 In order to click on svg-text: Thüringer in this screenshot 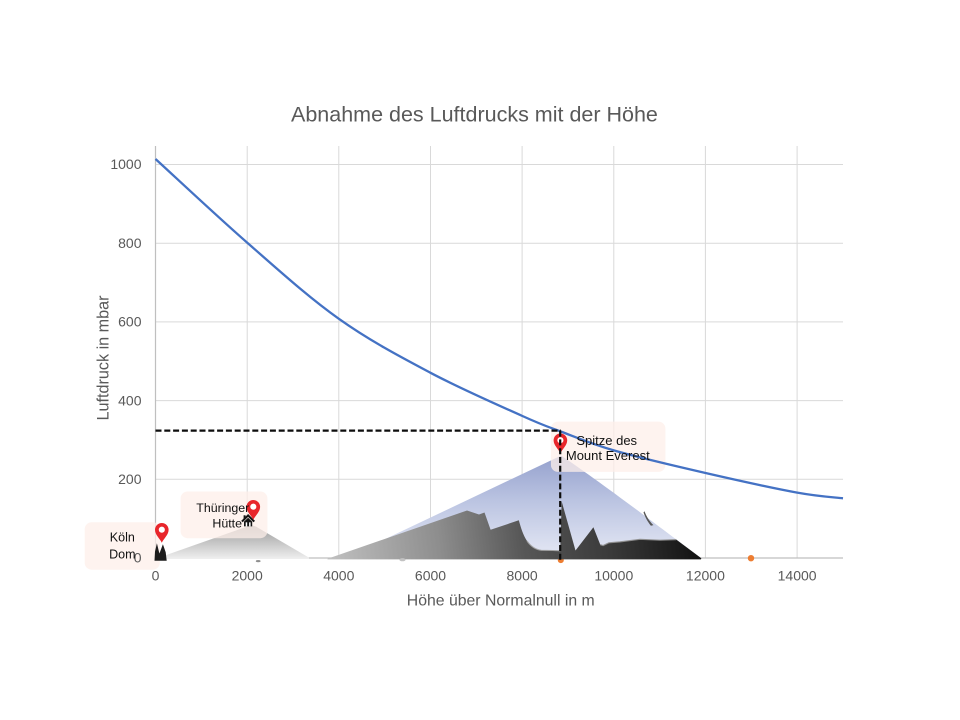, I will do `click(222, 508)`.